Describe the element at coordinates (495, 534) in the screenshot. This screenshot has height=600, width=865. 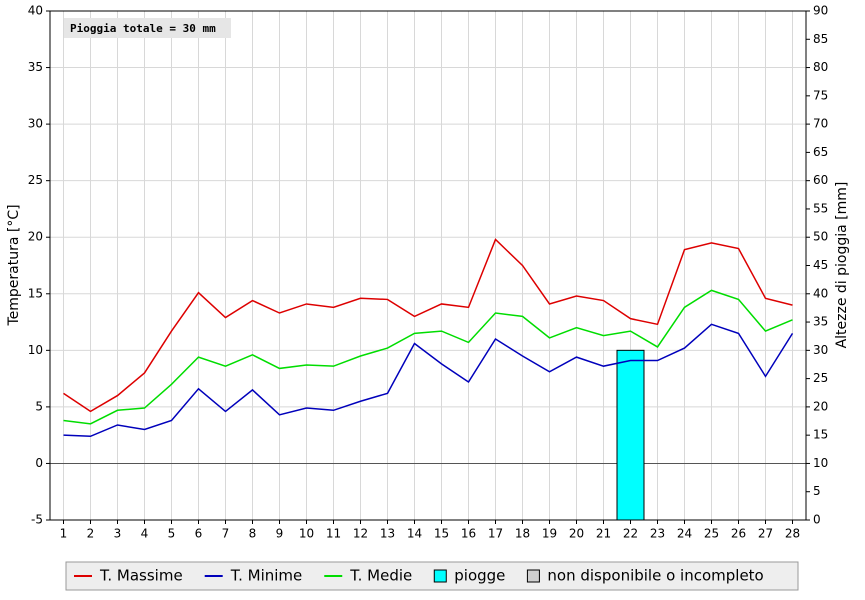
I see `x-tick-label: 17` at that location.